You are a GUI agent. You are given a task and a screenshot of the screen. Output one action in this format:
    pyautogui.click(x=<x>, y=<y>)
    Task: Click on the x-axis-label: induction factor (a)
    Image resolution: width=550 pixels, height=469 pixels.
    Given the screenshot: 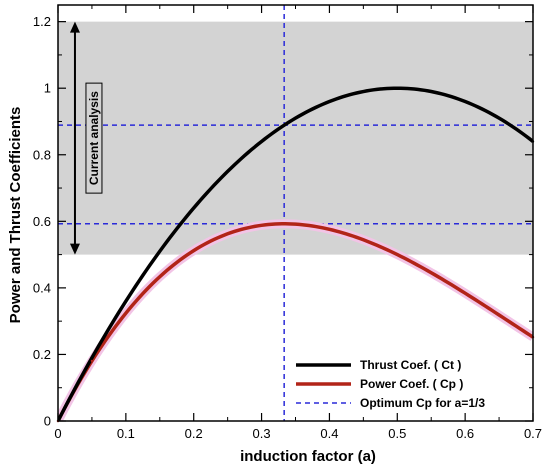 What is the action you would take?
    pyautogui.click(x=308, y=456)
    